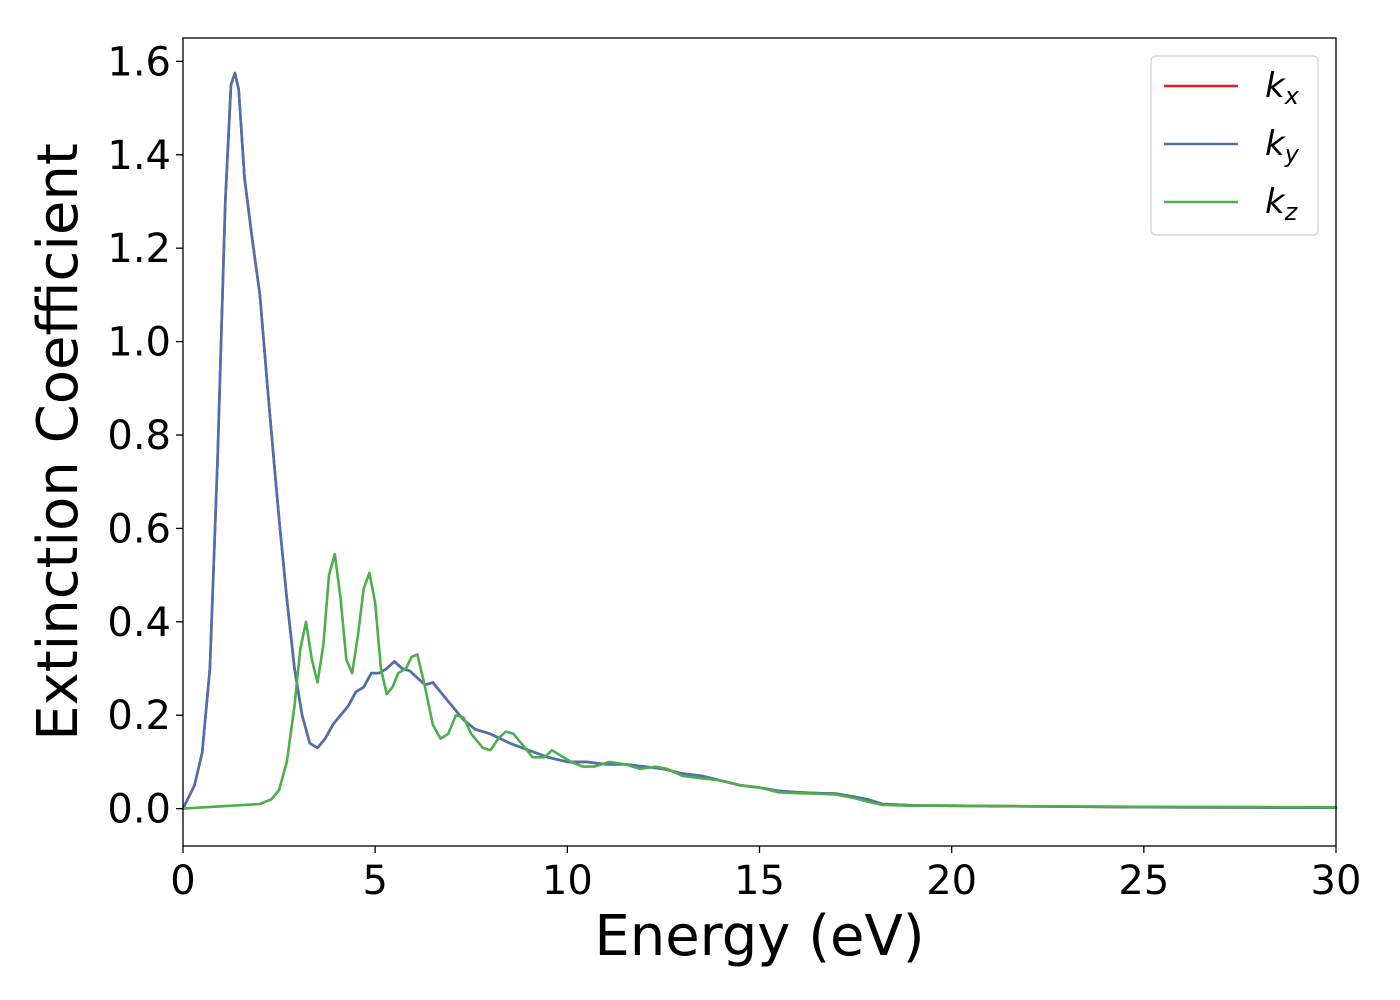 This screenshot has width=1400, height=1000. Describe the element at coordinates (1336, 881) in the screenshot. I see `x-tick-label: 30` at that location.